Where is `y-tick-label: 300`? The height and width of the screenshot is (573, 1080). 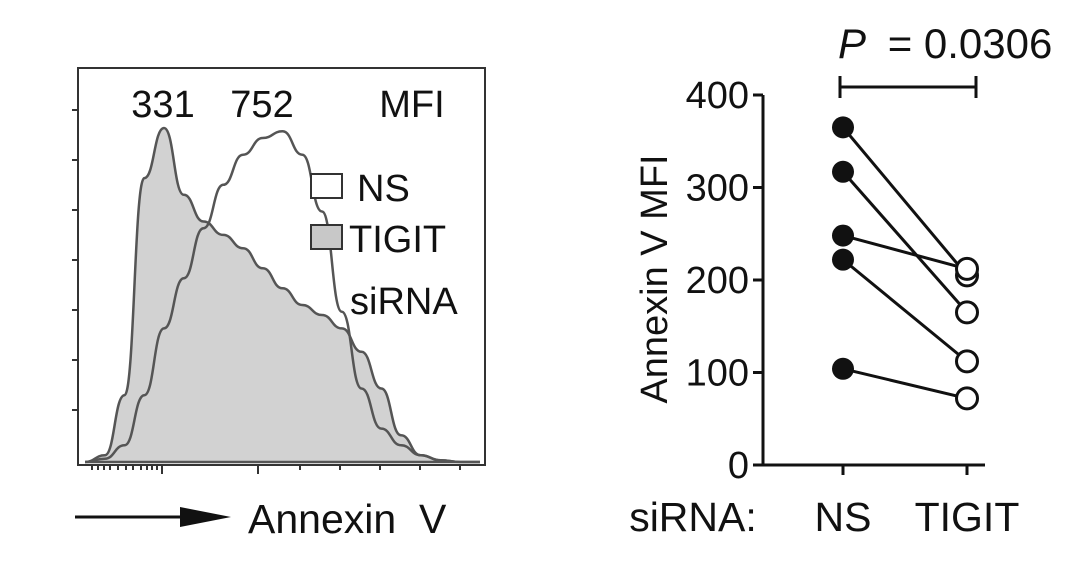 y-tick-label: 300 is located at coordinates (717, 189).